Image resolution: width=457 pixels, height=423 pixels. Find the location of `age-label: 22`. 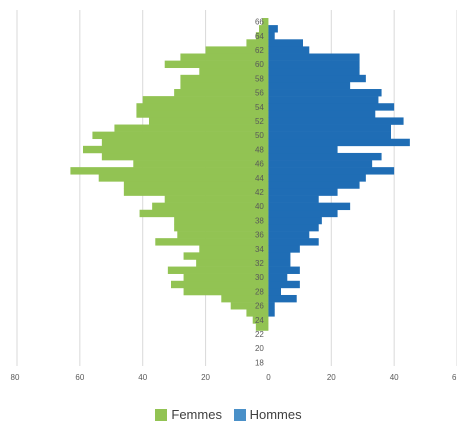

age-label: 22 is located at coordinates (259, 334).